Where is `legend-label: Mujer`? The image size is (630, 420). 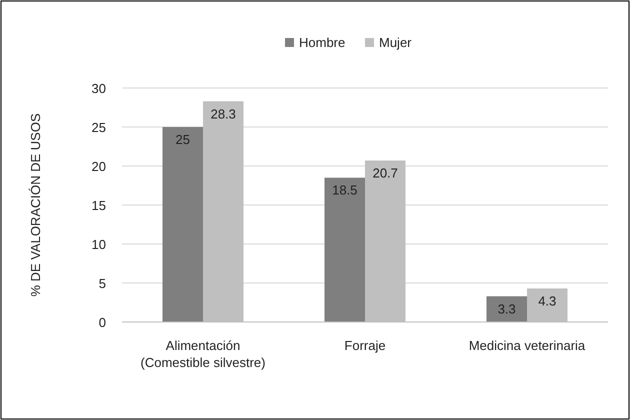
legend-label: Mujer is located at coordinates (395, 42).